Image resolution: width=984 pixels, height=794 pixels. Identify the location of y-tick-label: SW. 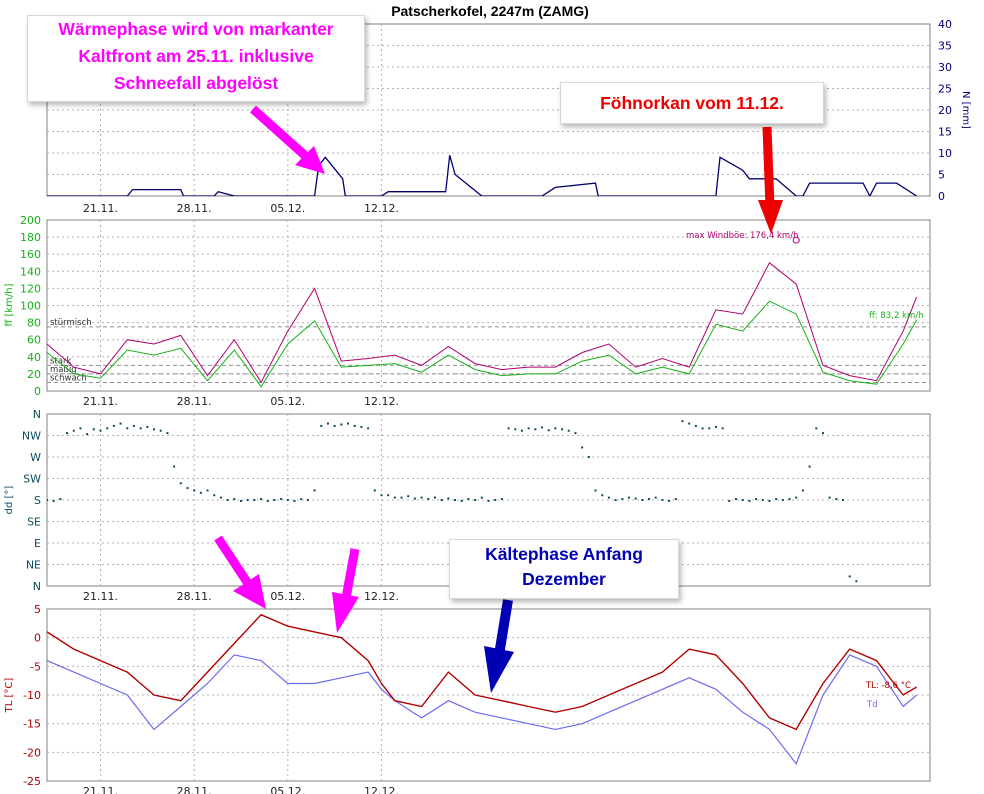
(32, 479).